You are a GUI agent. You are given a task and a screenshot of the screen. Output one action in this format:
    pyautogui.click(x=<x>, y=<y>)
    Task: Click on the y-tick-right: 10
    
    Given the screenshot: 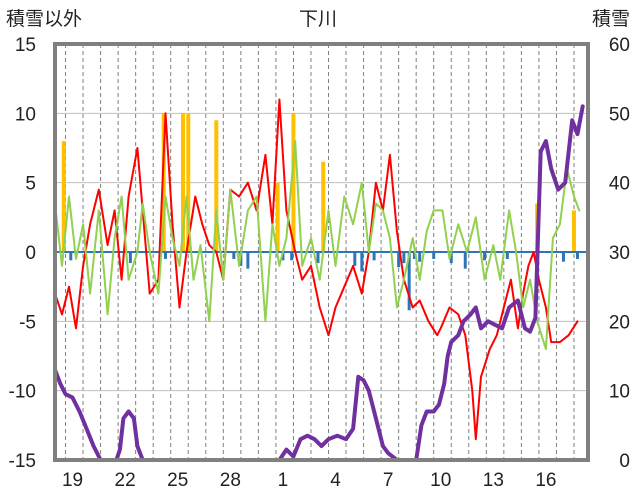 What is the action you would take?
    pyautogui.click(x=619, y=392)
    